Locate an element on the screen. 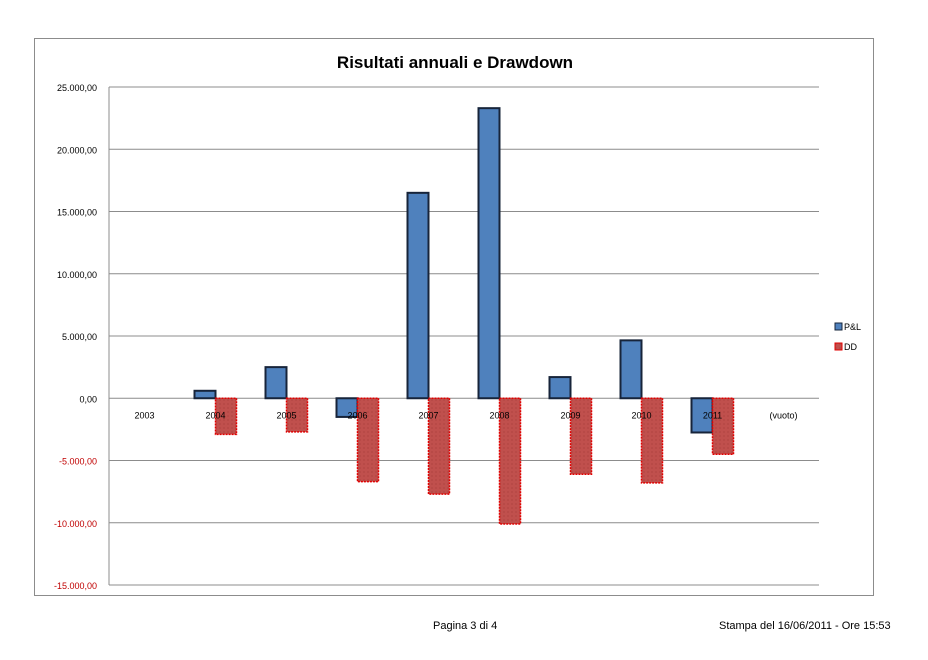 The height and width of the screenshot is (660, 928). y-tick-label: -10.000,00 is located at coordinates (75, 524).